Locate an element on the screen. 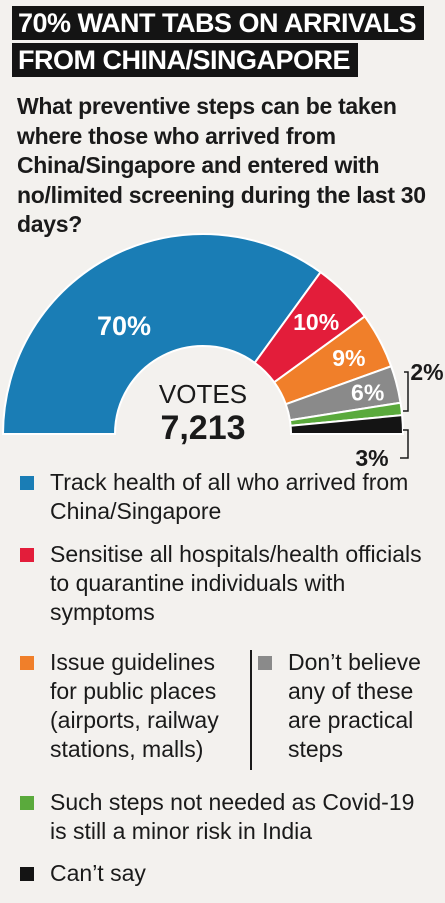 The width and height of the screenshot is (445, 903). center-votes-label: VOTES is located at coordinates (203, 394).